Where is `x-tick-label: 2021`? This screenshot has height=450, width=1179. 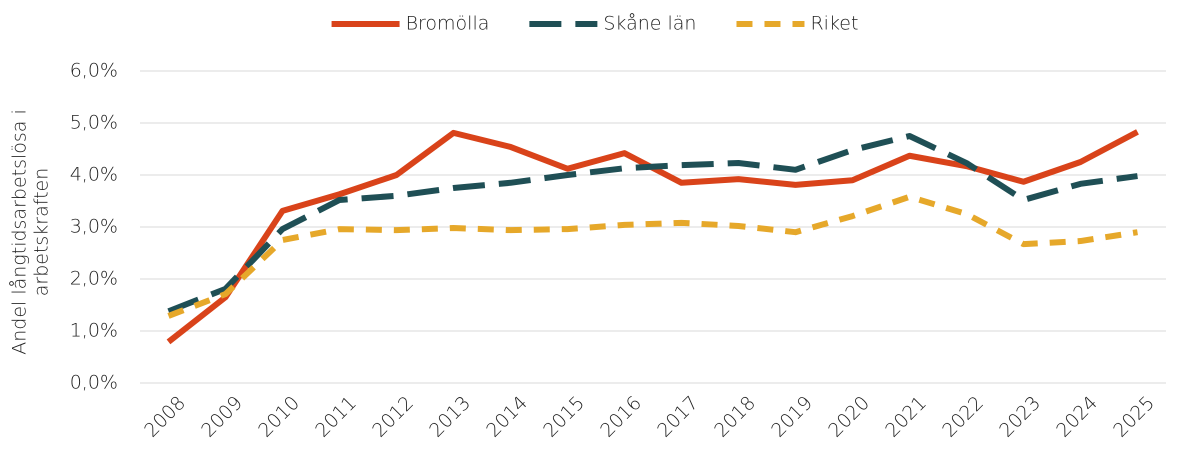 x-tick-label: 2021 is located at coordinates (906, 417).